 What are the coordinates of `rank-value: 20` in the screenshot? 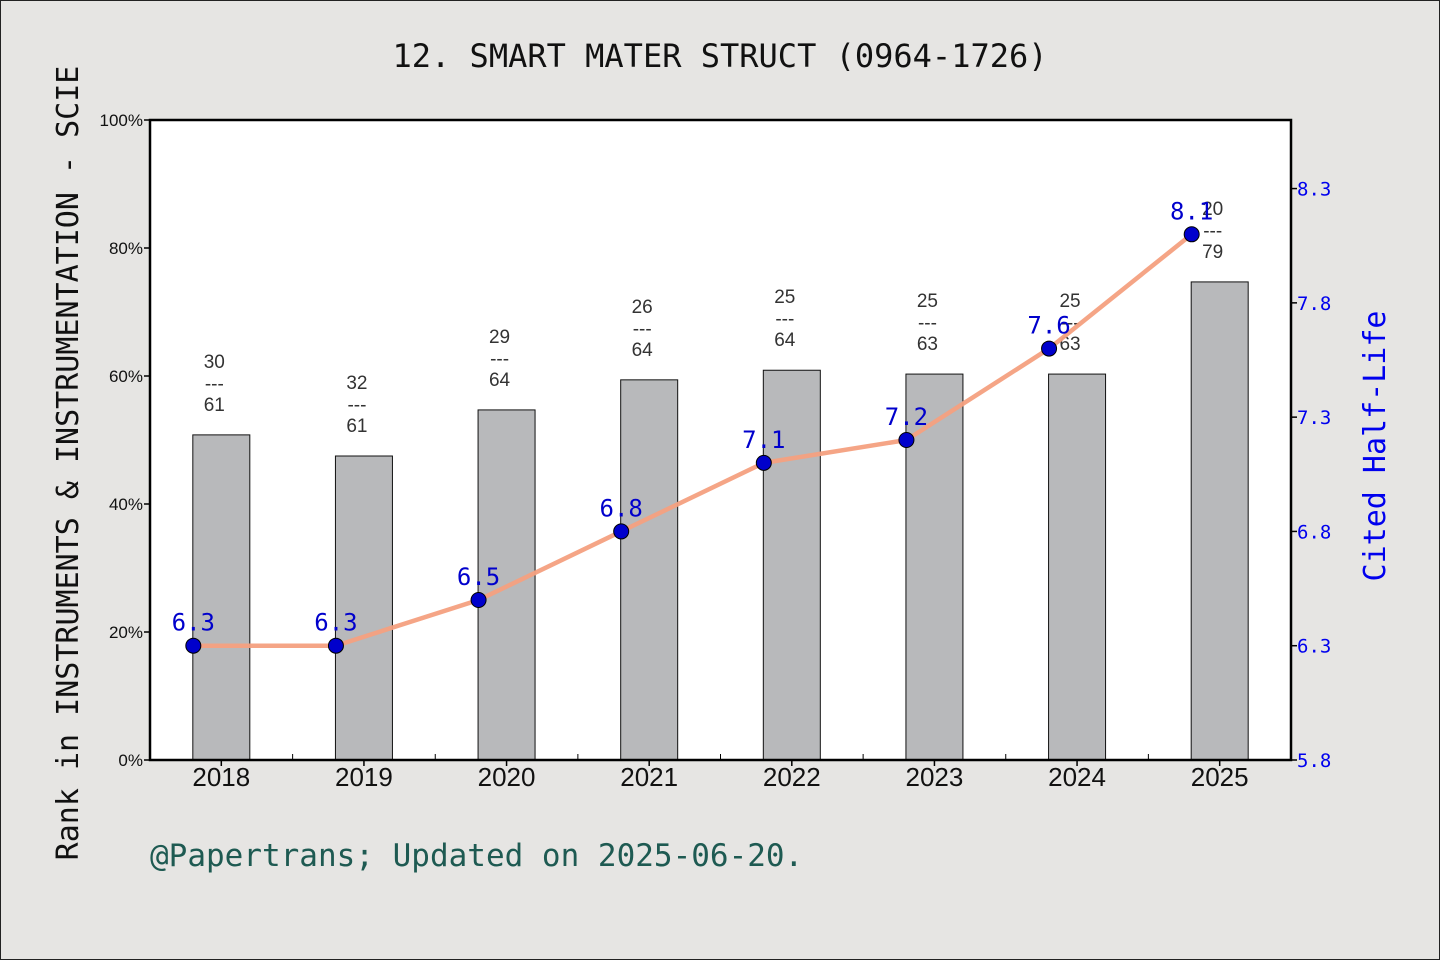 It's located at (1212, 209).